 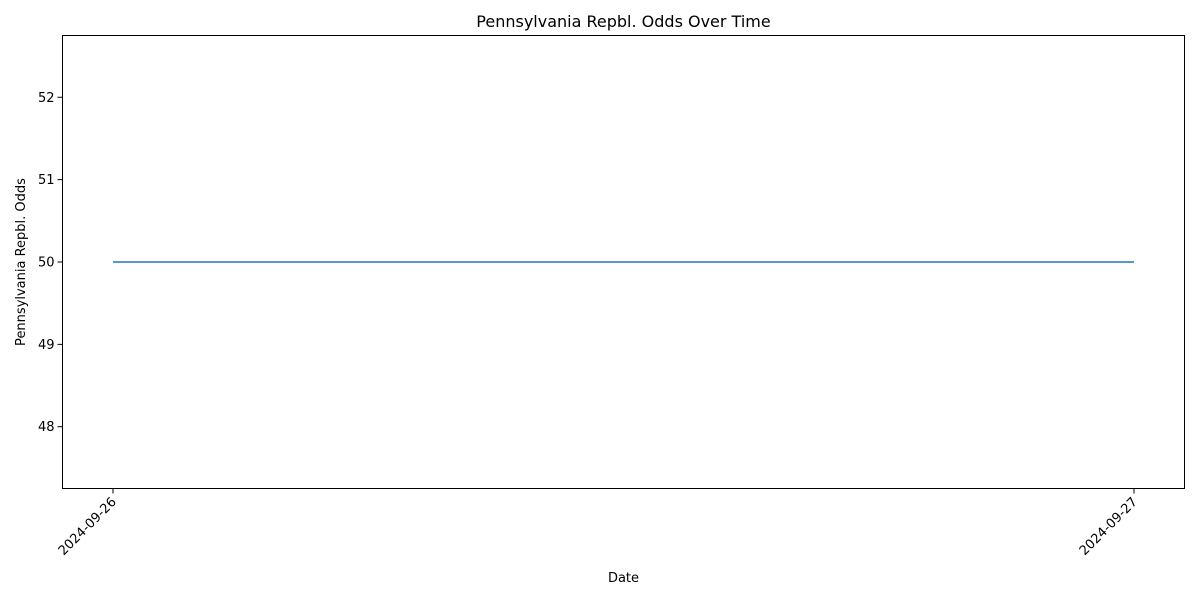 I want to click on x-tick-label: 2024-09-27, so click(x=1109, y=527).